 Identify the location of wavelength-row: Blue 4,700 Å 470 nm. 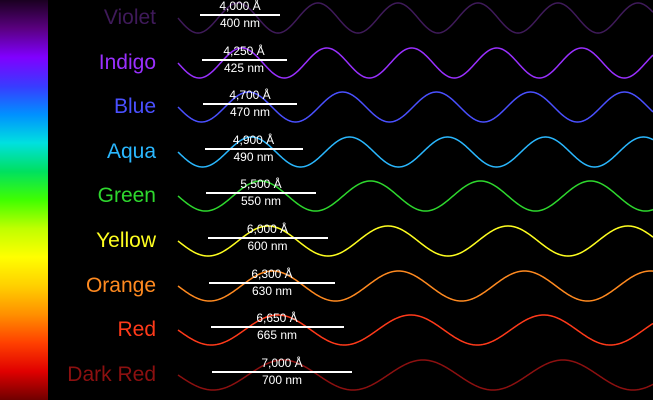
(326, 107).